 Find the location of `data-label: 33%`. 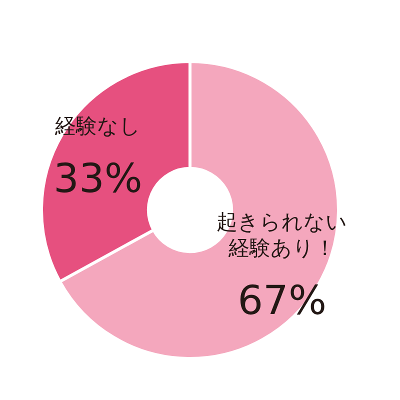

data-label: 33% is located at coordinates (98, 179).